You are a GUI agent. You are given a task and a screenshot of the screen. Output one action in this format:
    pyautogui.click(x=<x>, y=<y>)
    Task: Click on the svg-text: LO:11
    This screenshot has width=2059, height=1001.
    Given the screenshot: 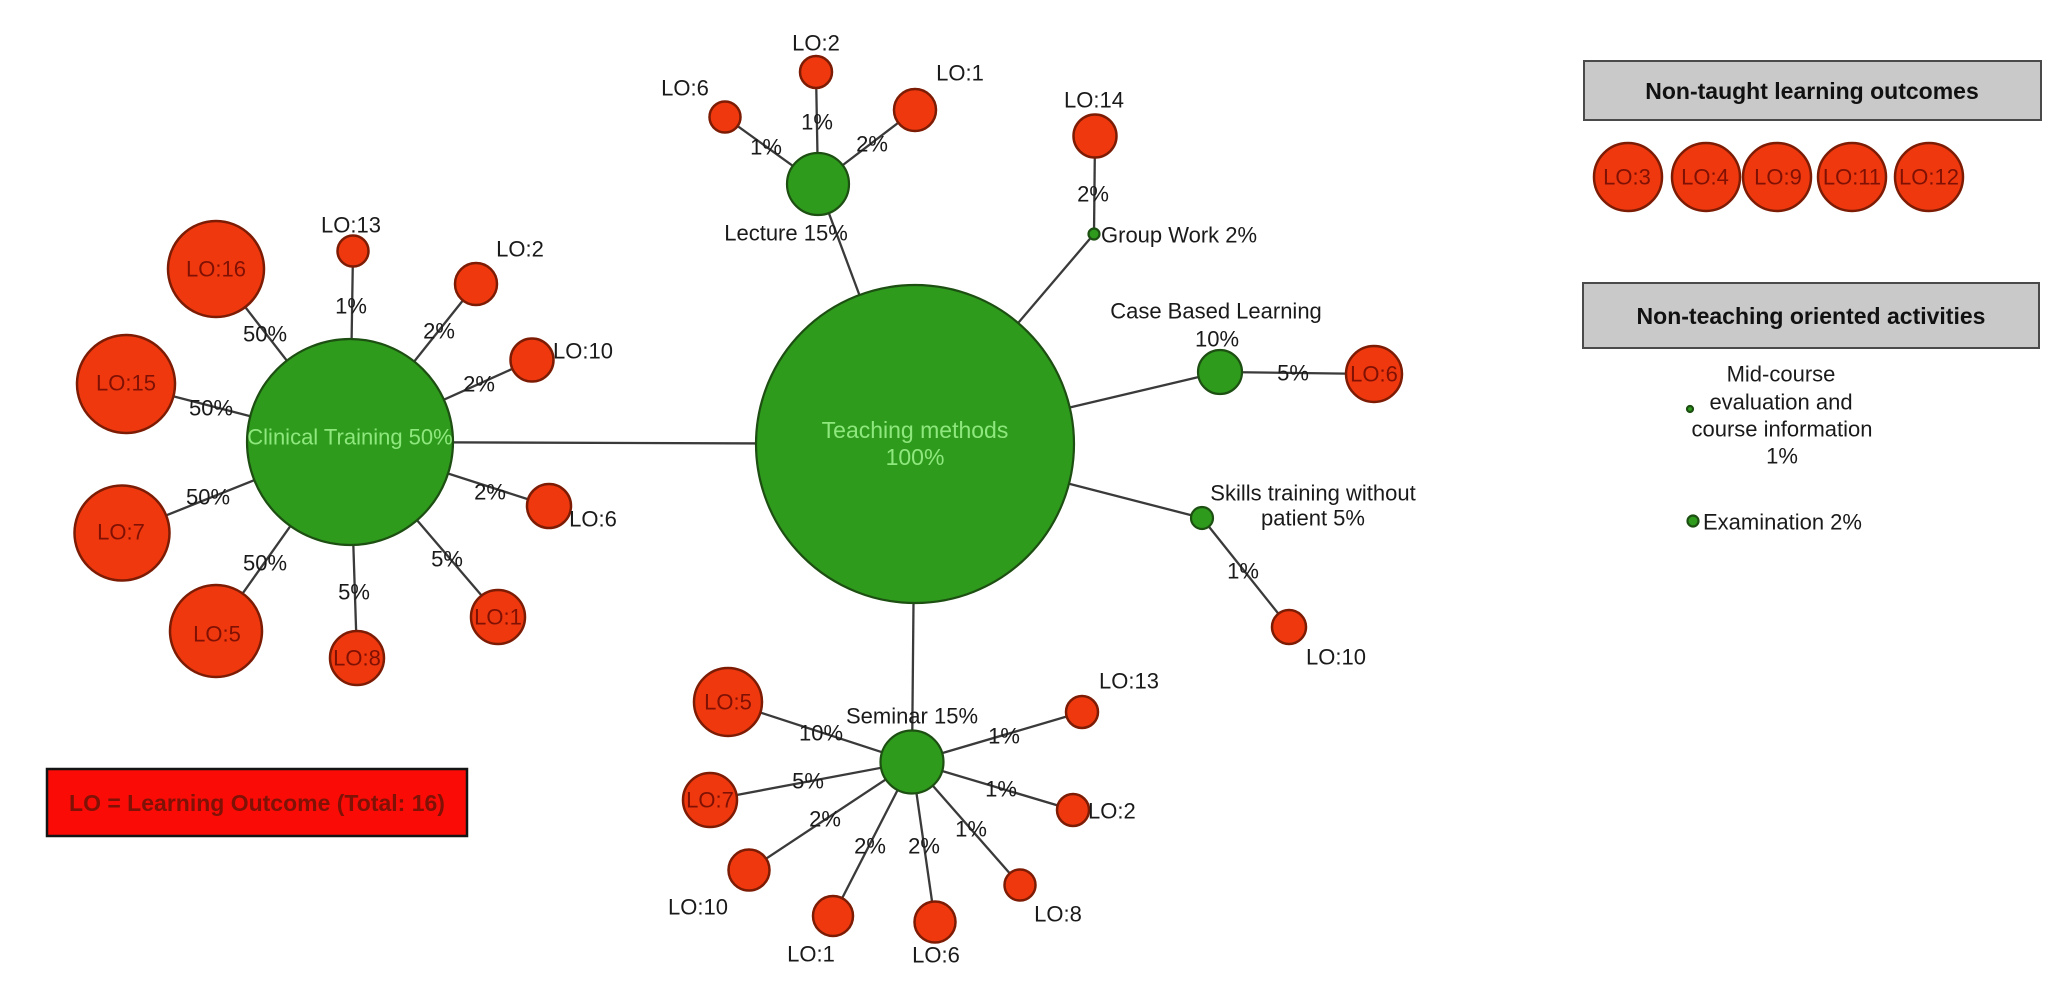 What is the action you would take?
    pyautogui.click(x=1852, y=177)
    